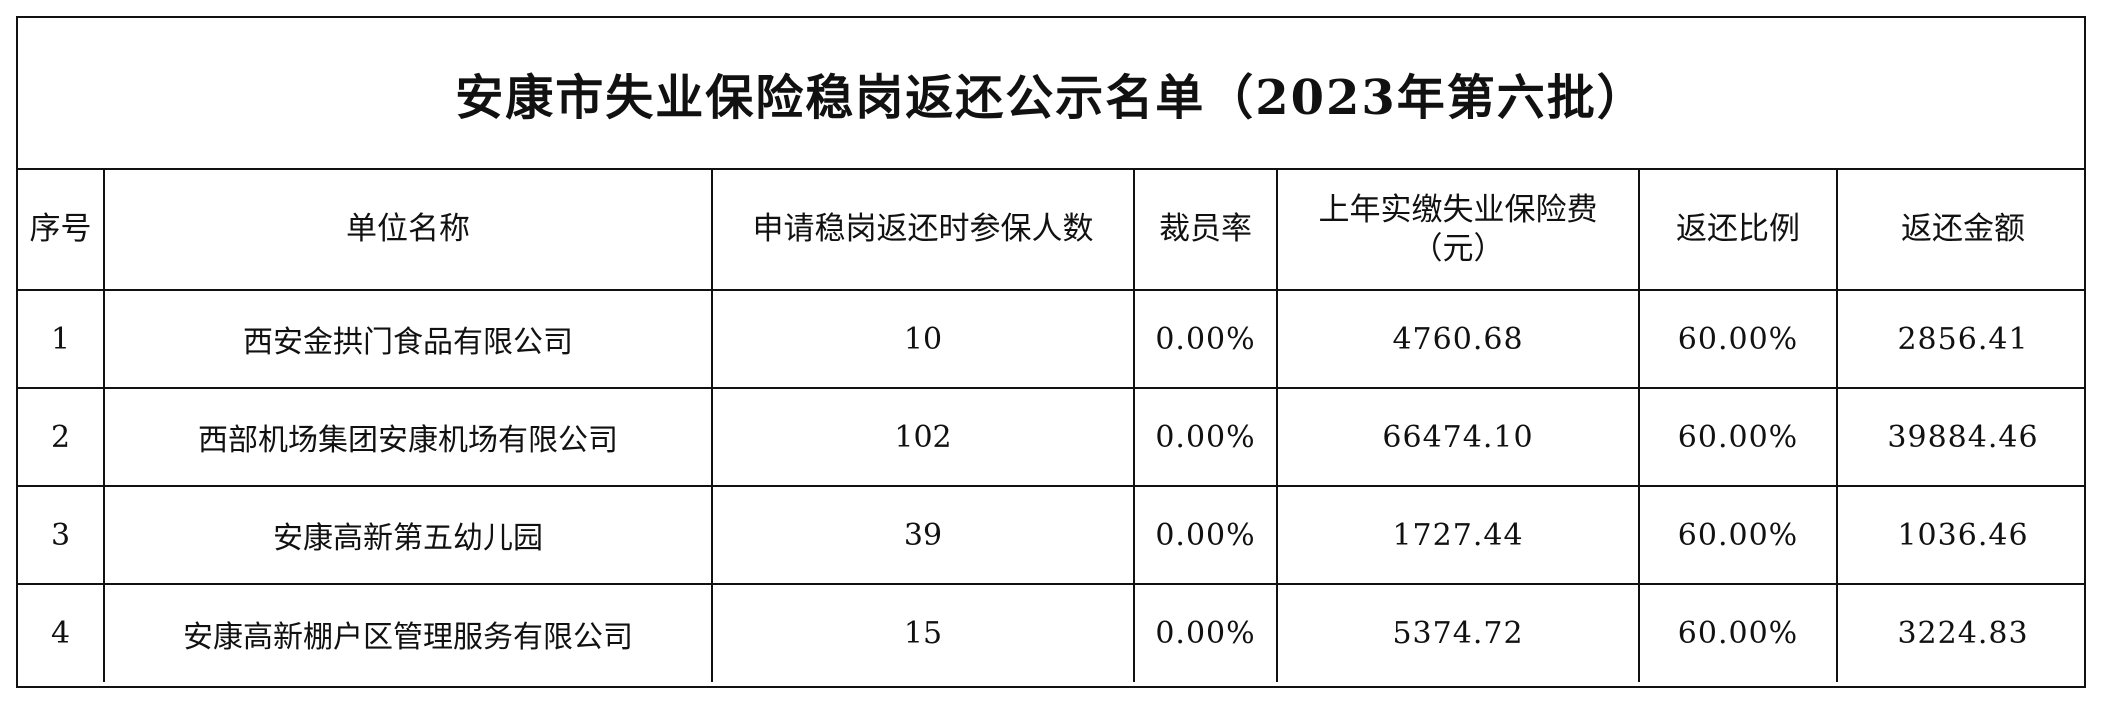 This screenshot has height=706, width=2104. I want to click on cell-premium-paid: 66474.10, so click(1458, 437).